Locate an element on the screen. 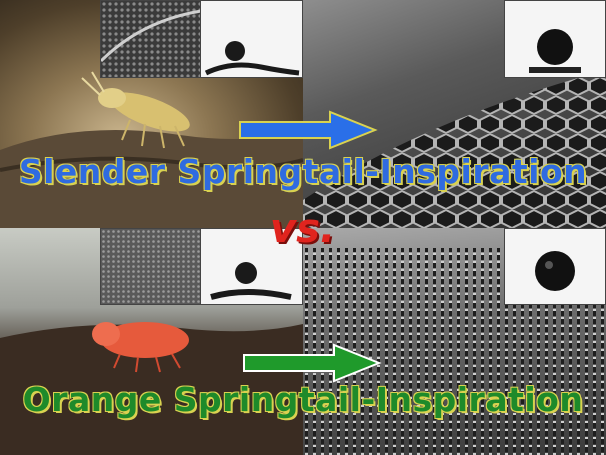 The width and height of the screenshot is (606, 455). bark-shape is located at coordinates (151, 179).